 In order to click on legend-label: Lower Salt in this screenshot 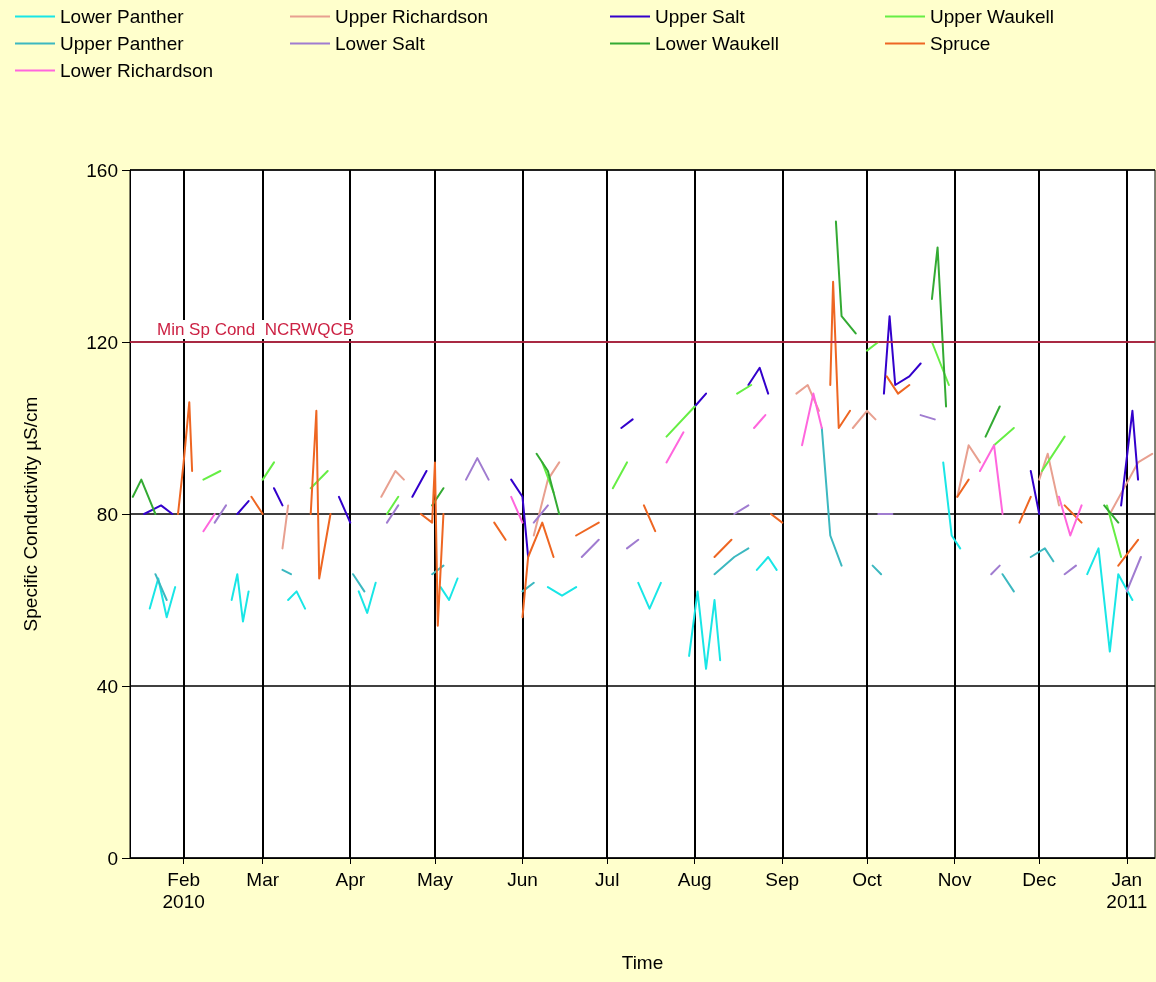, I will do `click(380, 43)`.